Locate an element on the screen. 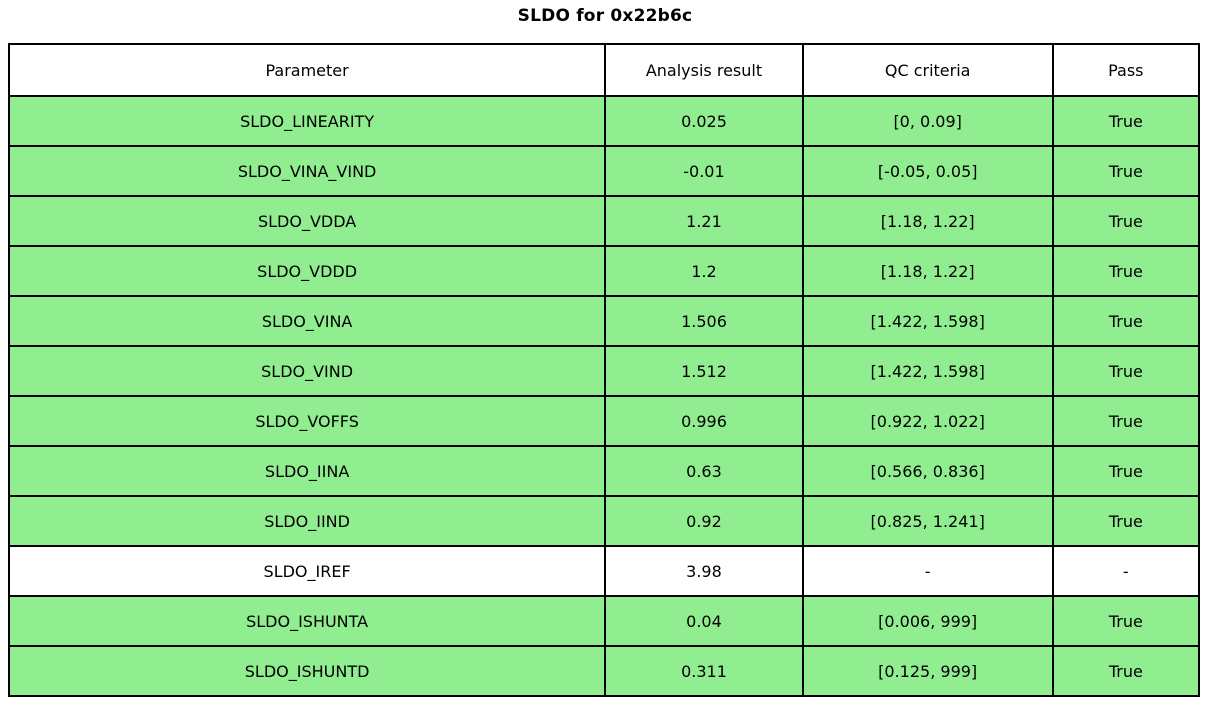 This screenshot has height=705, width=1210. table-row: SLDO_ISHUNTD 0.311 [0.125, 999] True is located at coordinates (604, 671).